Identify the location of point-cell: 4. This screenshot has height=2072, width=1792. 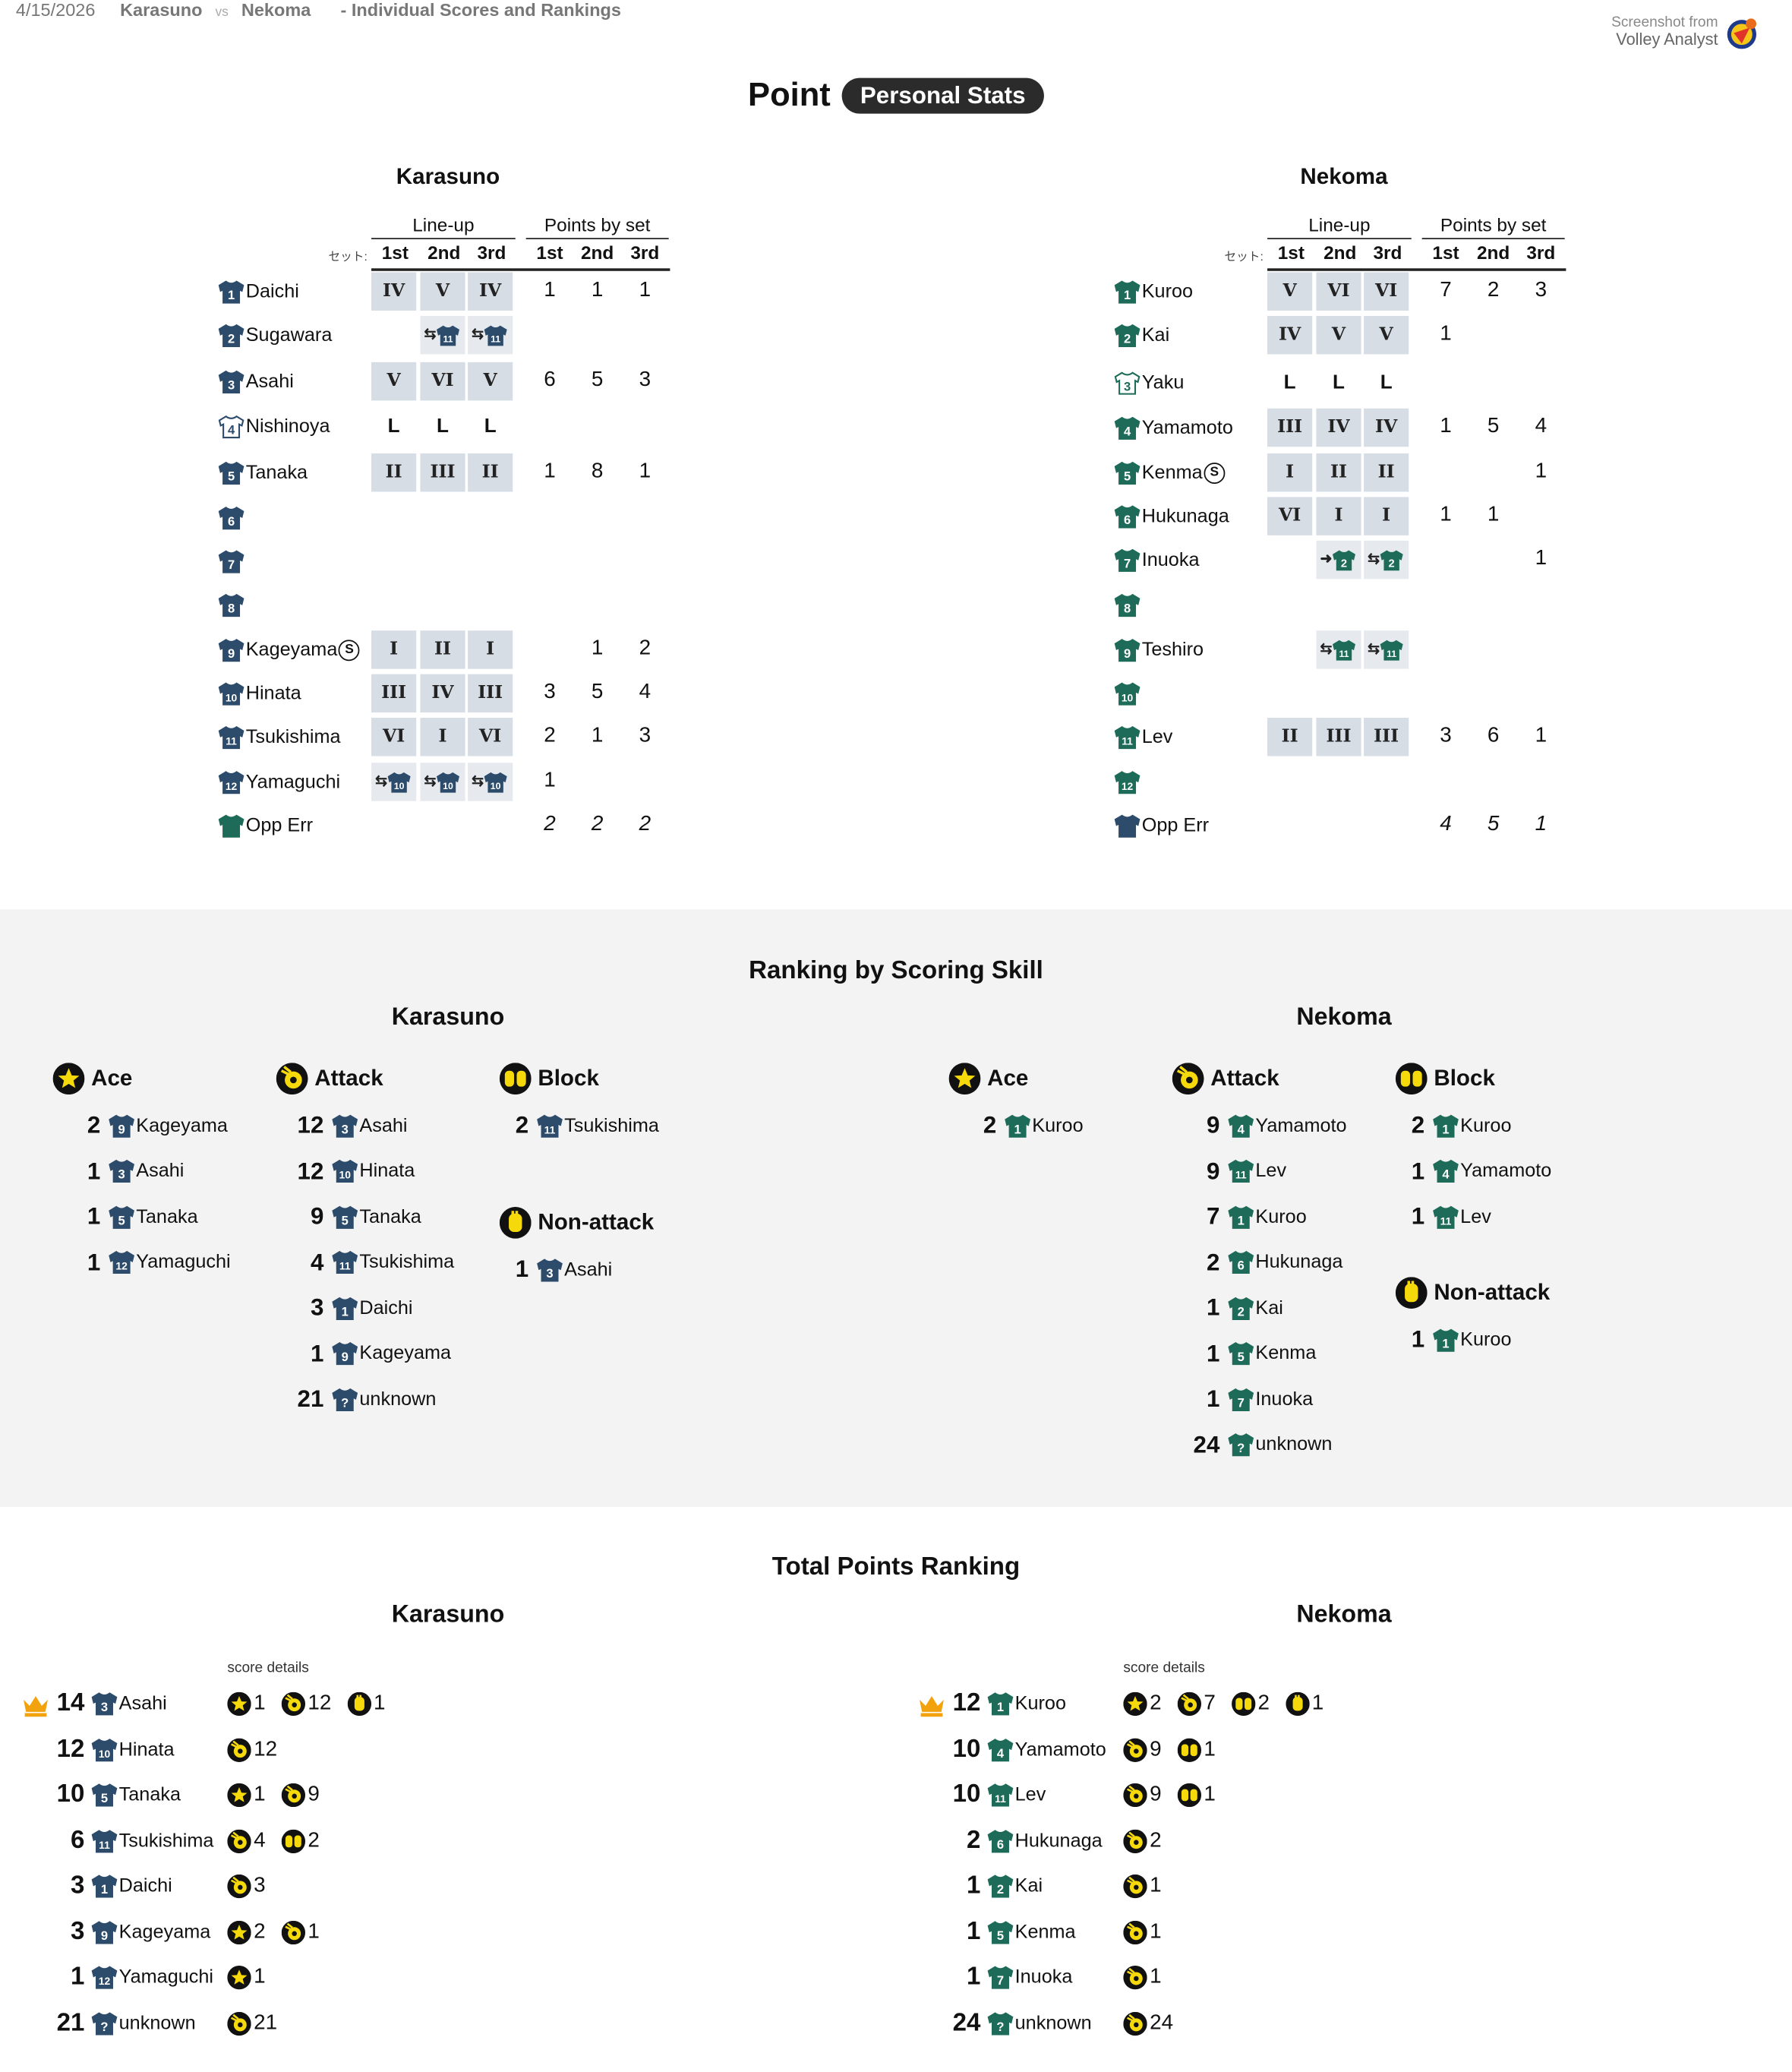
(645, 692).